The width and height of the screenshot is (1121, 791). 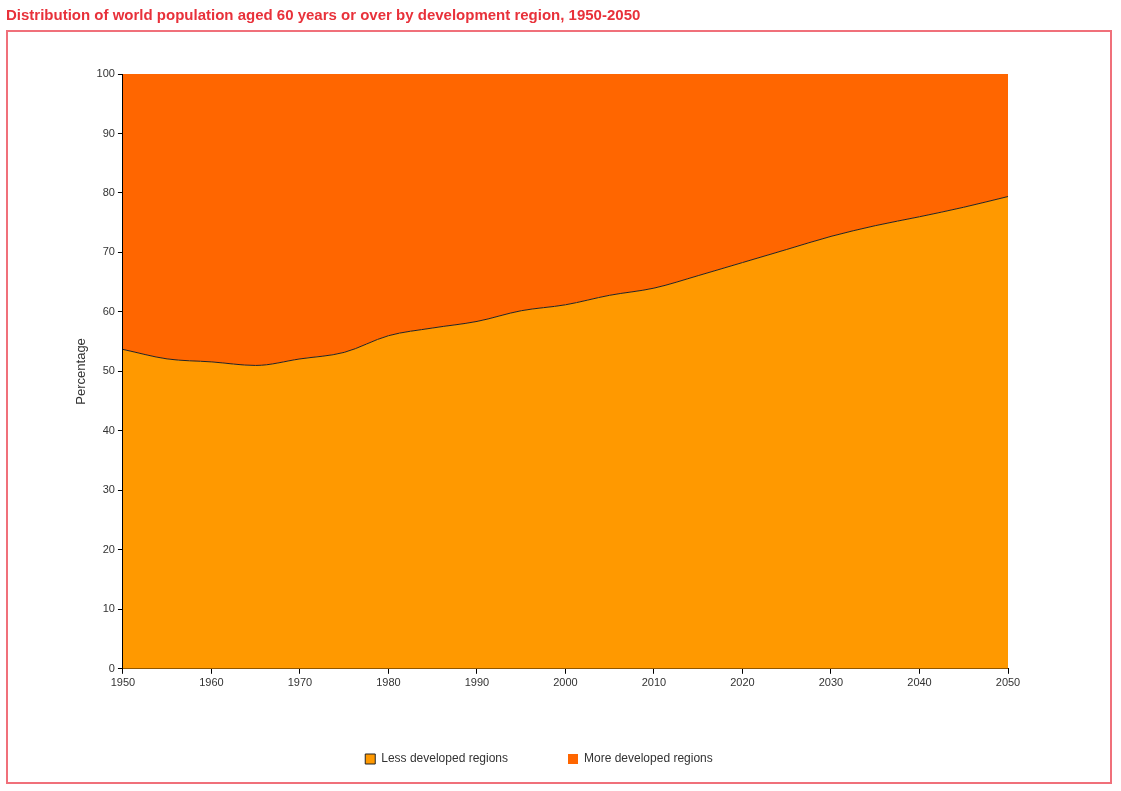 I want to click on y-tick-label: 20, so click(x=108, y=548).